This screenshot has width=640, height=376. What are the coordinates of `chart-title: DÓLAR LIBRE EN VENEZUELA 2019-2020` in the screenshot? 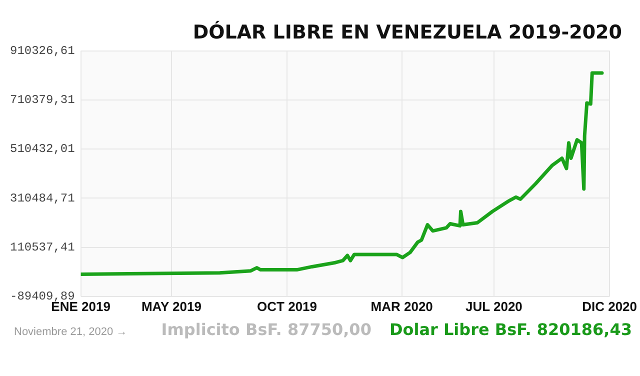 It's located at (407, 32).